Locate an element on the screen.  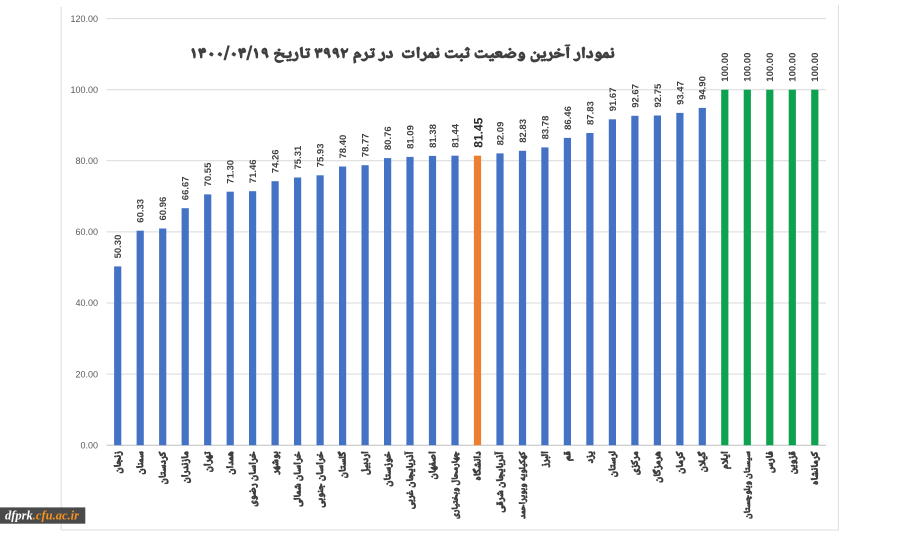
svg-text: 71.46 is located at coordinates (253, 171).